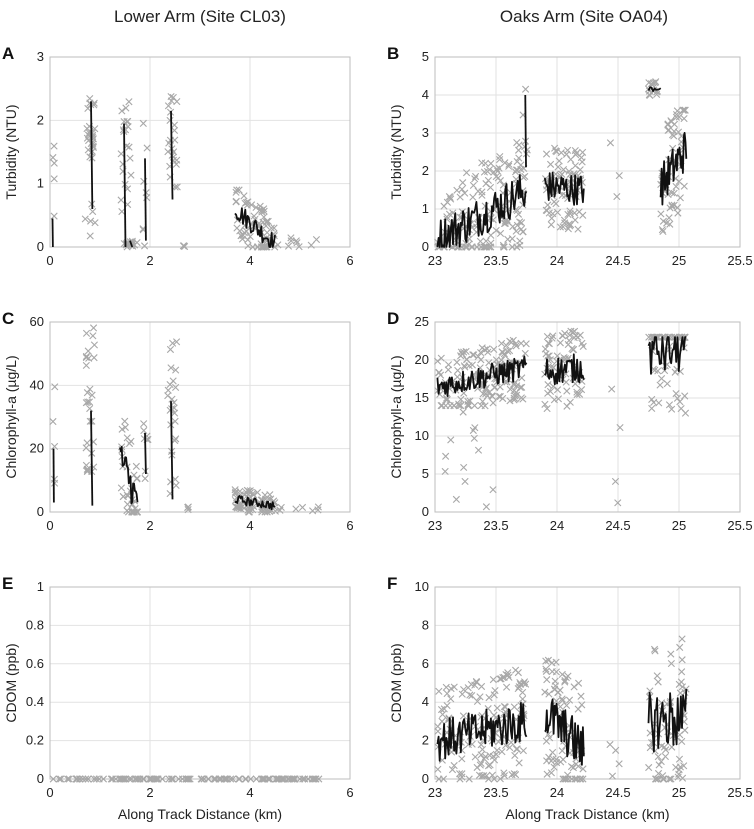 The width and height of the screenshot is (754, 829). I want to click on plot-frame, so click(200, 417).